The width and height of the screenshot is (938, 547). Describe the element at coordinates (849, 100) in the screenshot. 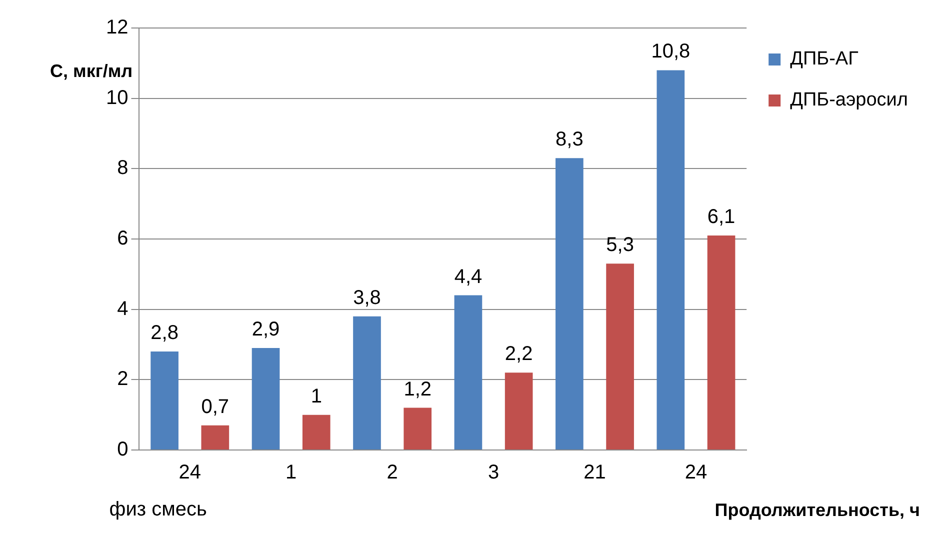

I see `legend-label: ДПБ-аэросил` at that location.